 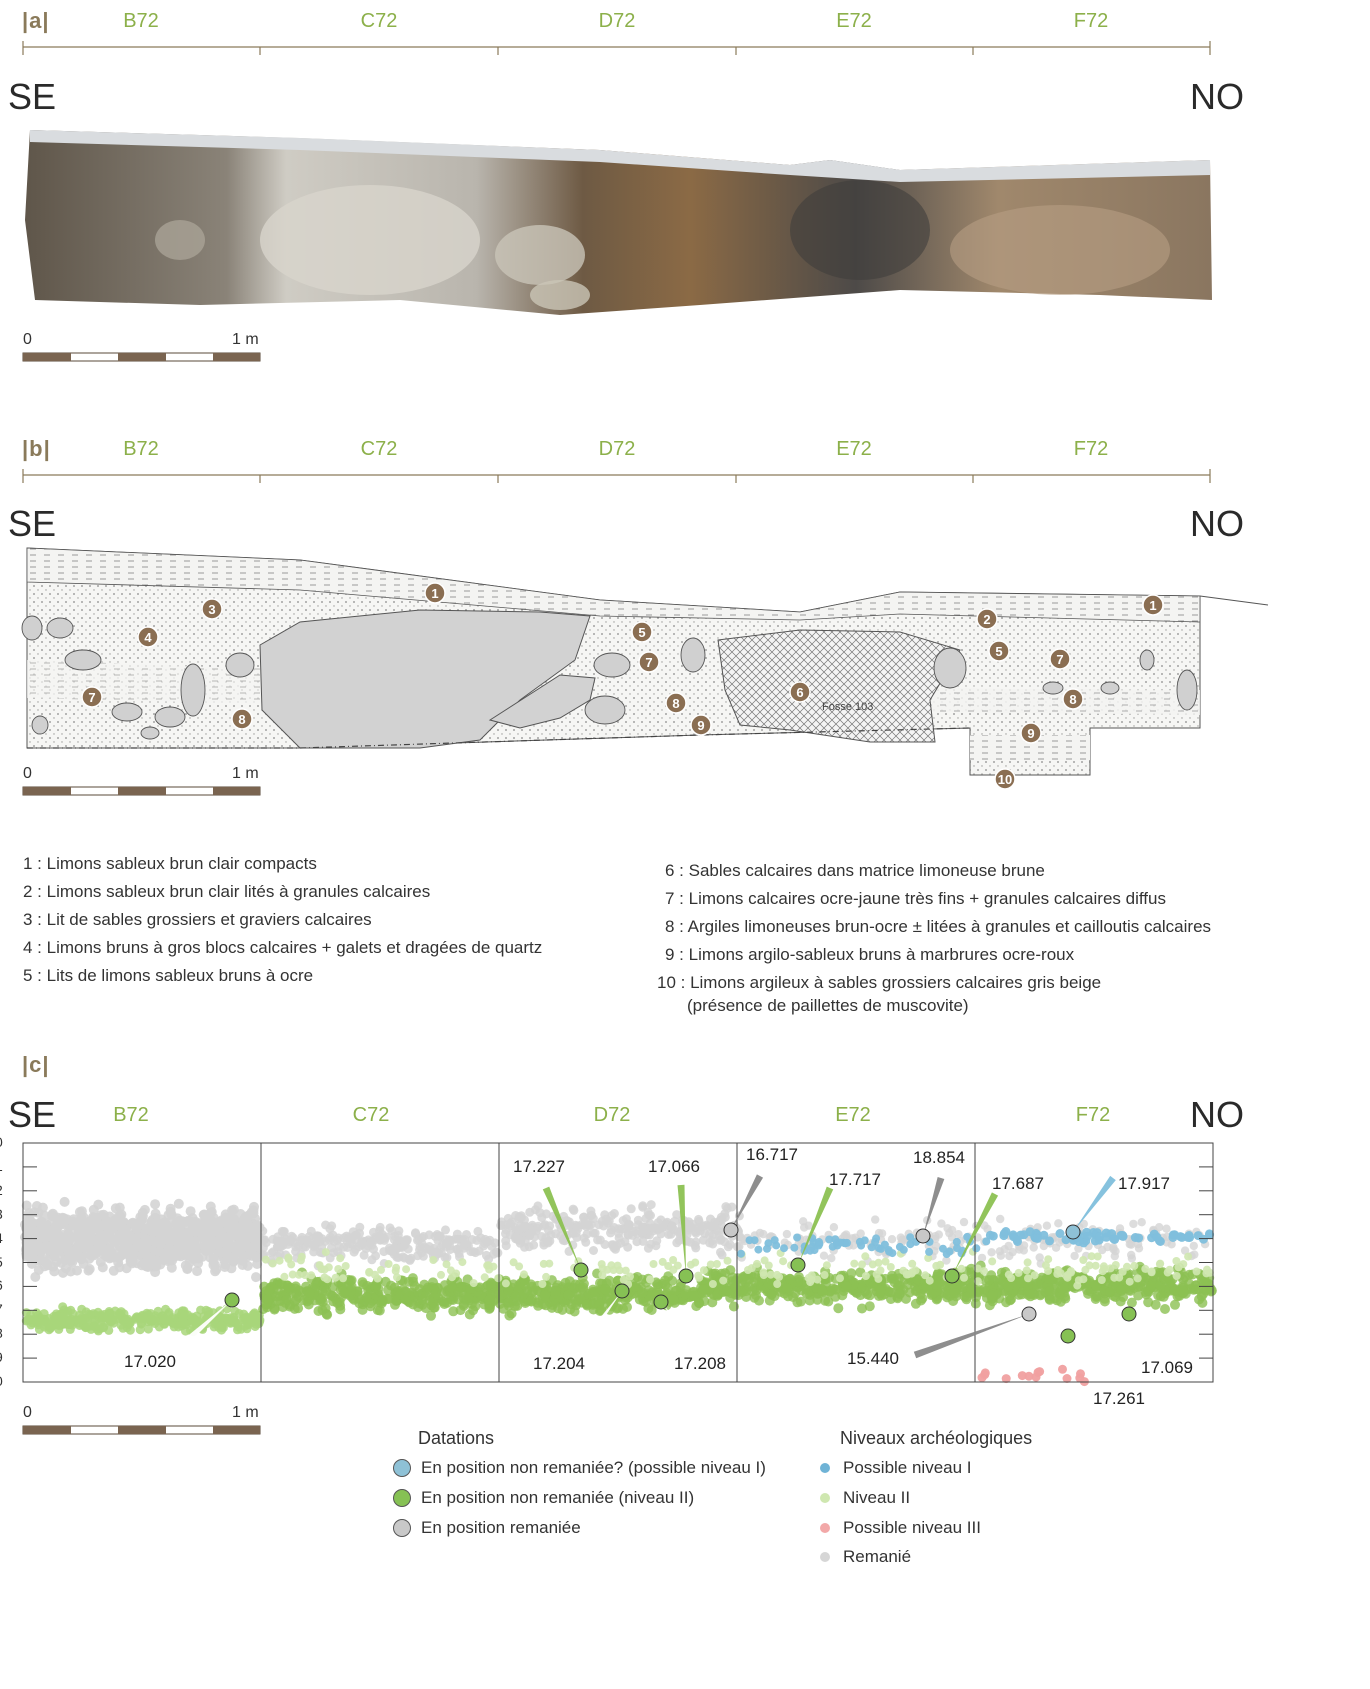 What do you see at coordinates (402, 1528) in the screenshot?
I see `datation-grey-marker` at bounding box center [402, 1528].